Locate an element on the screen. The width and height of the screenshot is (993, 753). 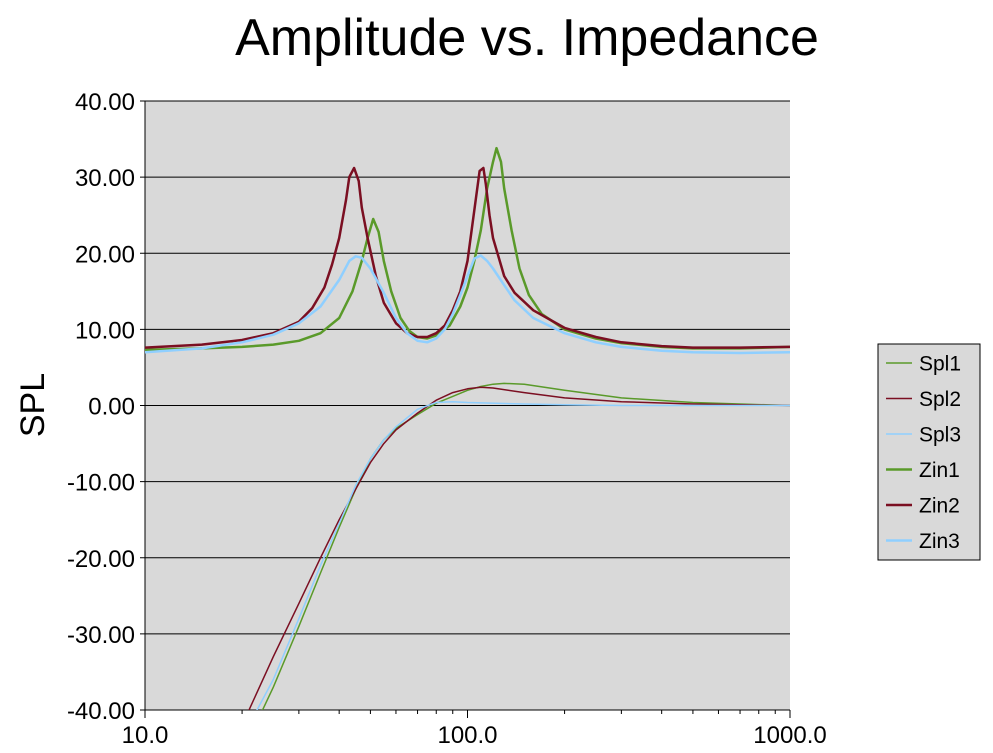
y-tick-label: 0.00 is located at coordinates (111, 407).